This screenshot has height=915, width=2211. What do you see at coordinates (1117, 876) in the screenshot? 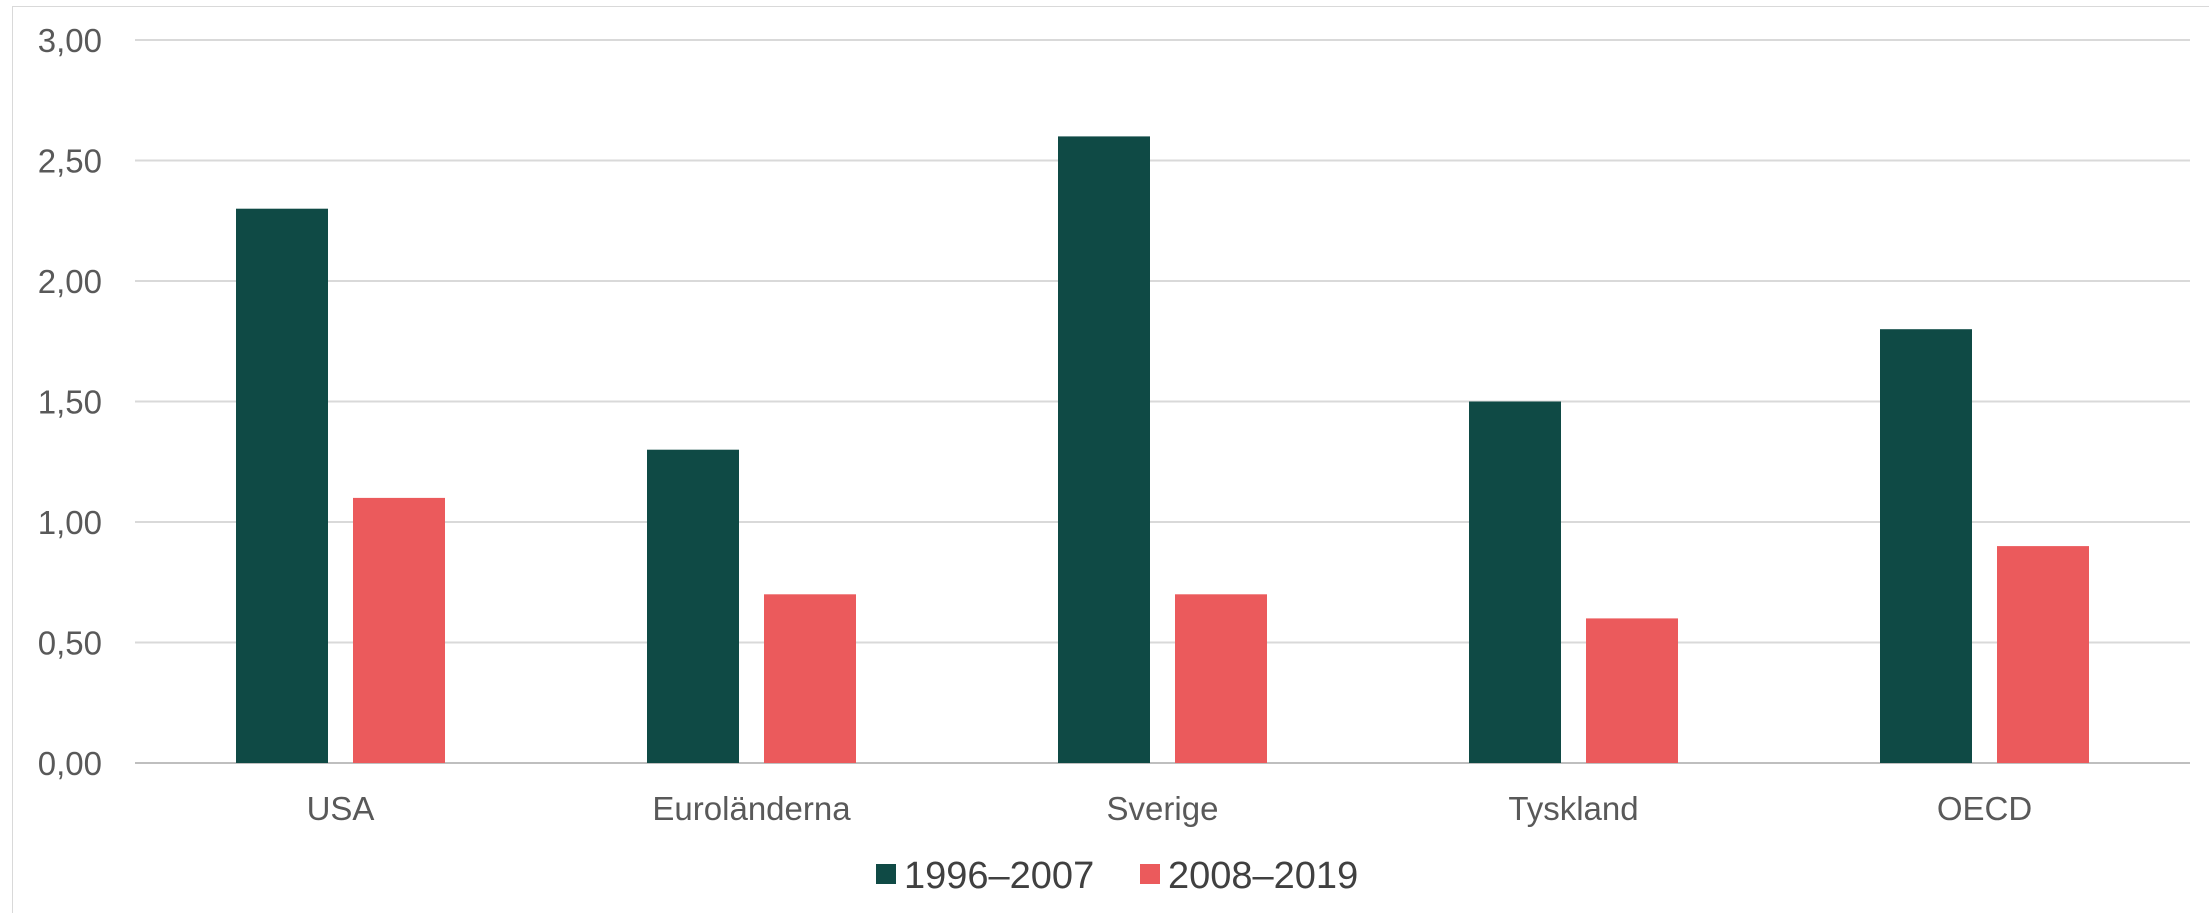
I see `legend: 1996–2007 2008–2019` at bounding box center [1117, 876].